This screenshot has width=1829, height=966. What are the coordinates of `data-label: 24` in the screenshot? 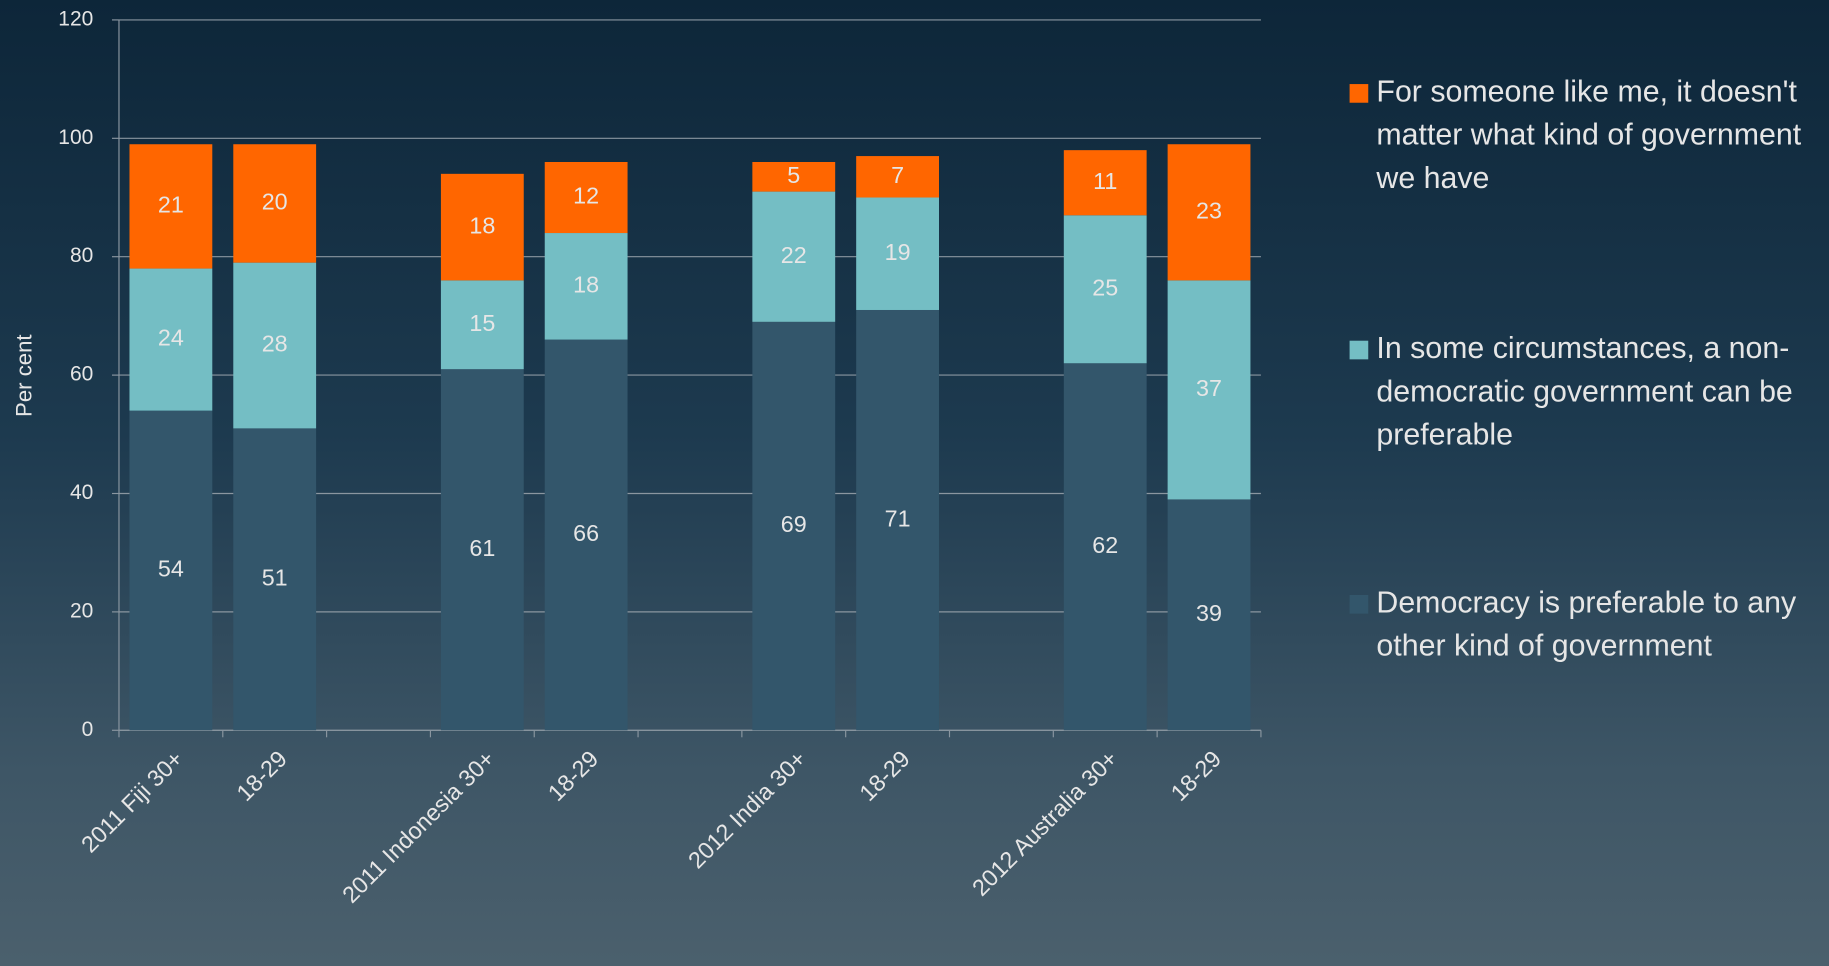 It's located at (171, 338).